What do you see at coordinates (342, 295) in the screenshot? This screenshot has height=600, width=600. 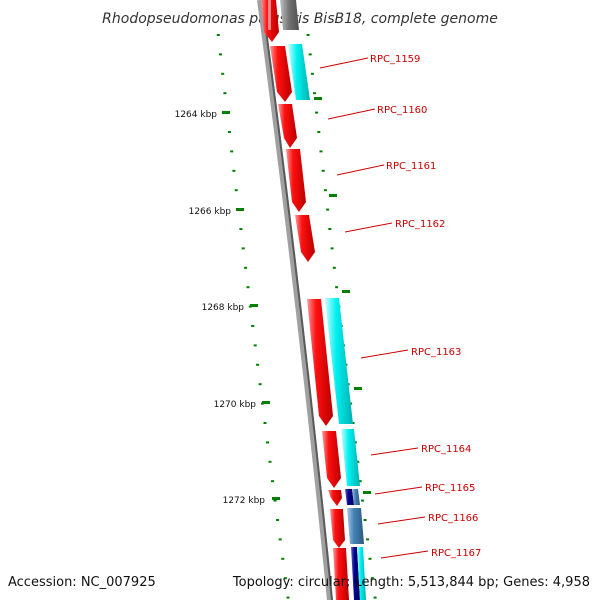 I see `scale-ticks-right` at bounding box center [342, 295].